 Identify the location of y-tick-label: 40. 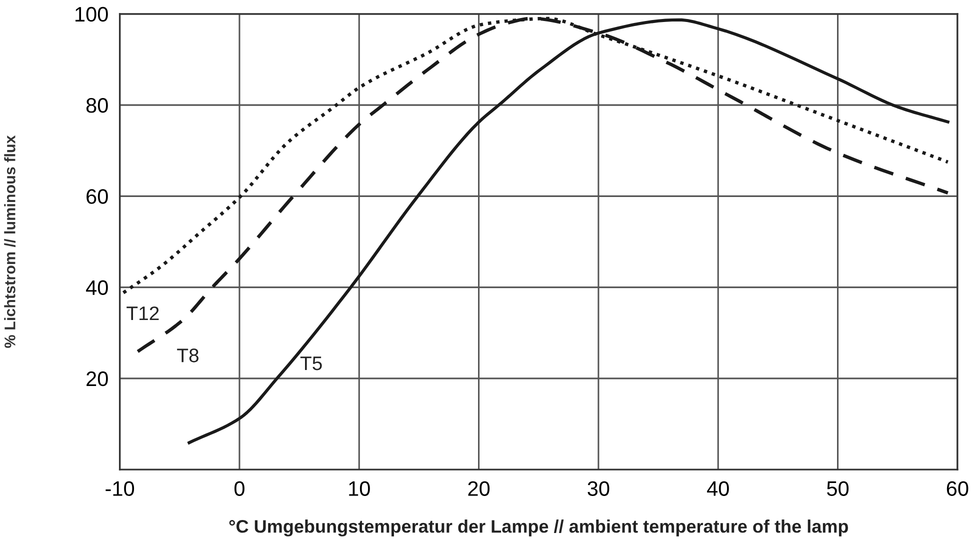
(97, 288).